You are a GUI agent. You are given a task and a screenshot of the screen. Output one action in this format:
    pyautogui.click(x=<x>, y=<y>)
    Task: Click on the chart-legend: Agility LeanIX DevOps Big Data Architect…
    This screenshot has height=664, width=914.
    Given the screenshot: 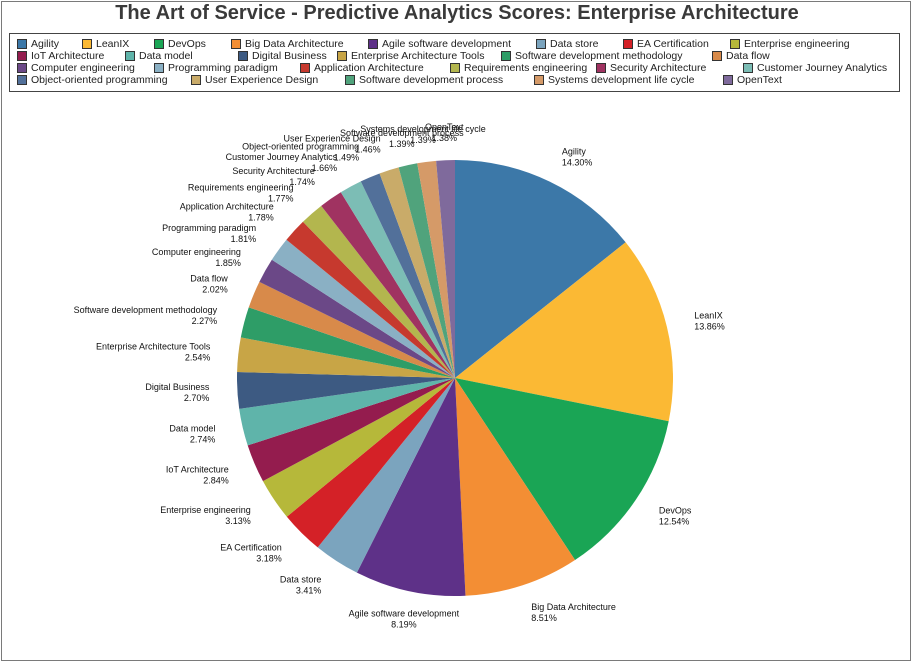 What is the action you would take?
    pyautogui.click(x=454, y=62)
    